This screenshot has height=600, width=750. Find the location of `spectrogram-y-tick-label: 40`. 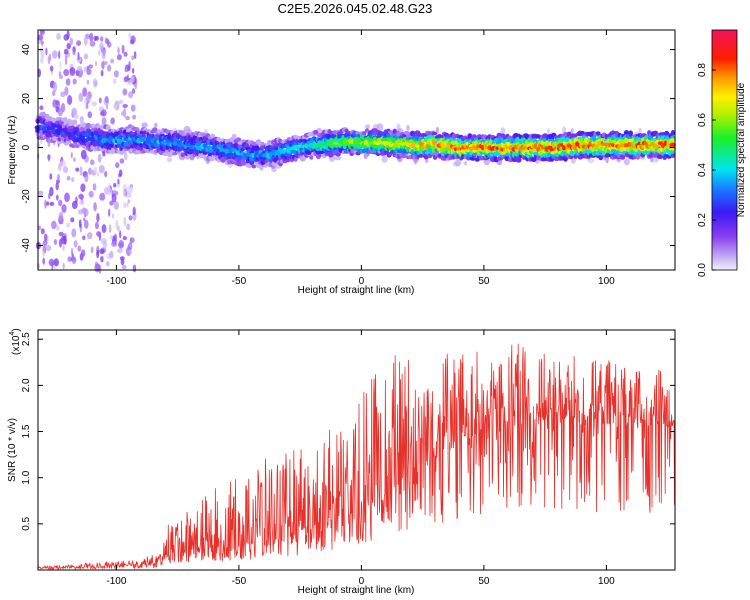

spectrogram-y-tick-label: 40 is located at coordinates (26, 50).